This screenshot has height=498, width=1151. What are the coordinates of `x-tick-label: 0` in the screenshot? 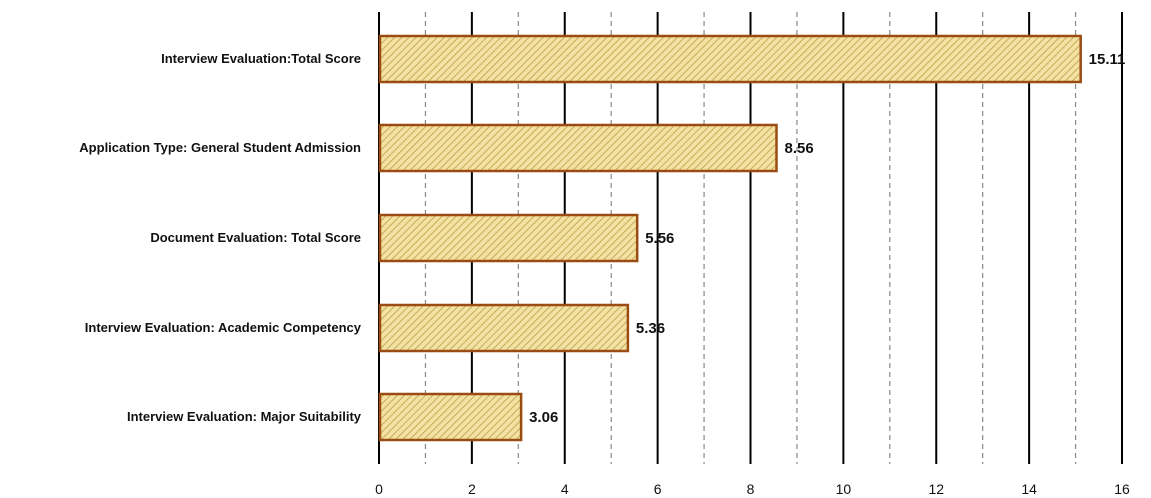 It's located at (379, 489).